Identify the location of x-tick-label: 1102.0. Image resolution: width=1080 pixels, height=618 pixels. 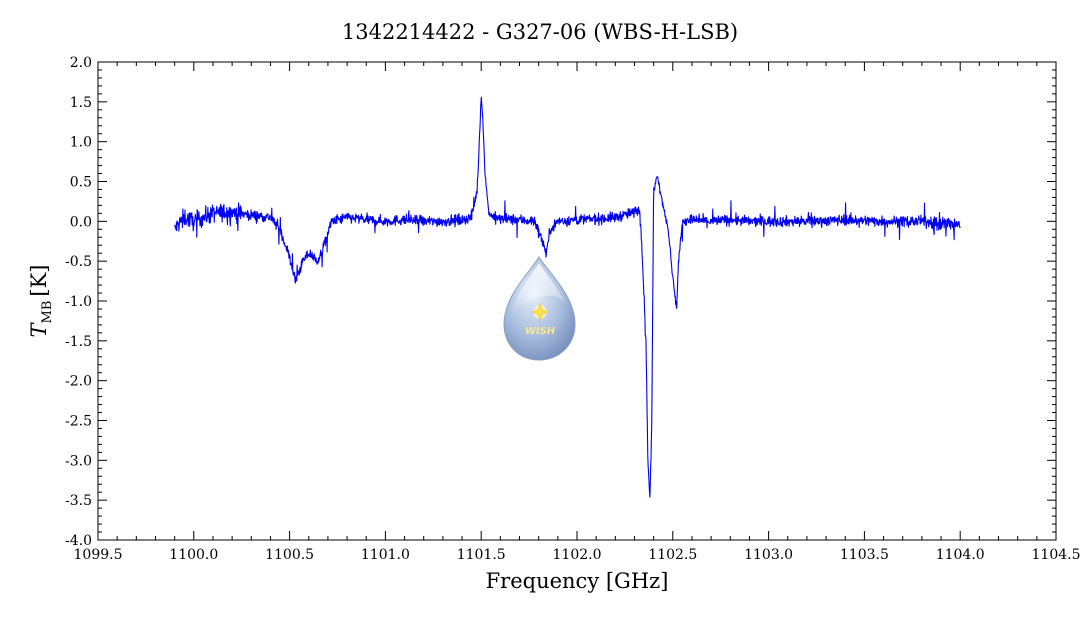
(577, 555).